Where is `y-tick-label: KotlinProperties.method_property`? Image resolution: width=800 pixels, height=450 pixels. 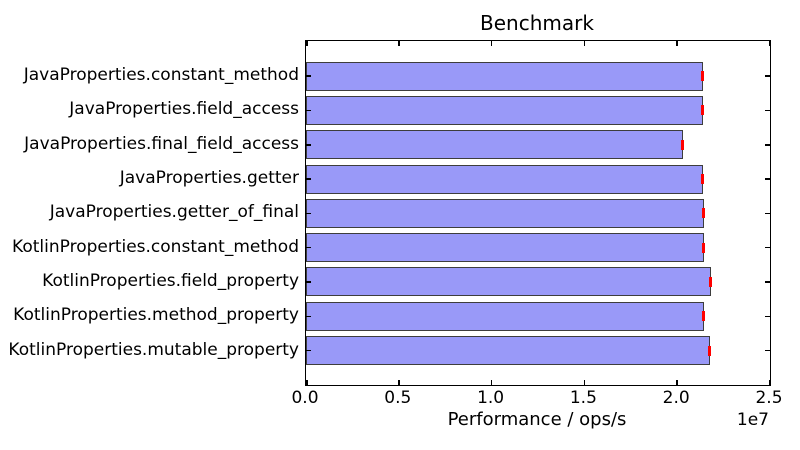
y-tick-label: KotlinProperties.method_property is located at coordinates (156, 315).